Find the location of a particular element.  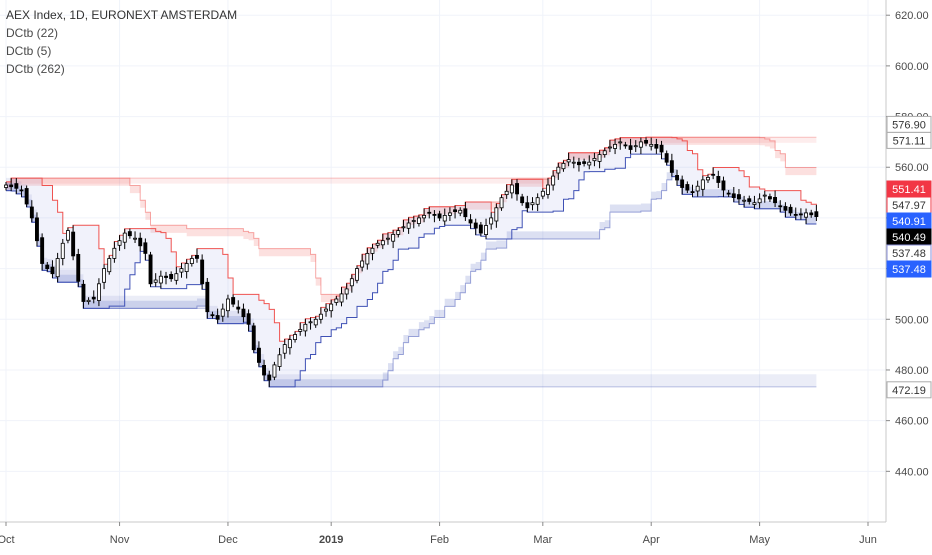

price-label-text: 472.19 is located at coordinates (909, 391).